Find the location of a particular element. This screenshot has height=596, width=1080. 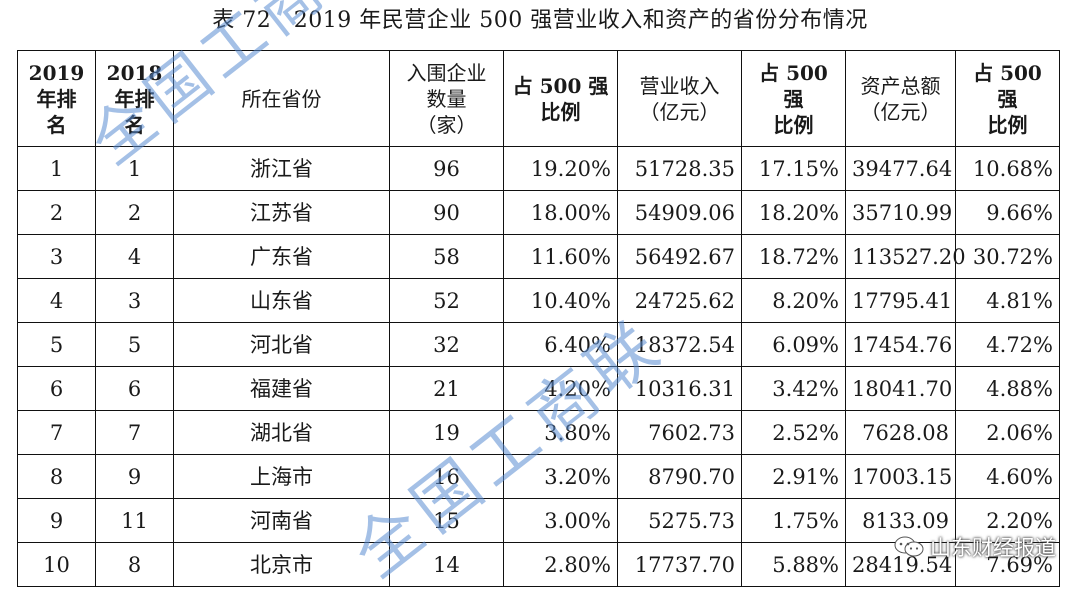

table-cell: 3.42% is located at coordinates (793, 388).